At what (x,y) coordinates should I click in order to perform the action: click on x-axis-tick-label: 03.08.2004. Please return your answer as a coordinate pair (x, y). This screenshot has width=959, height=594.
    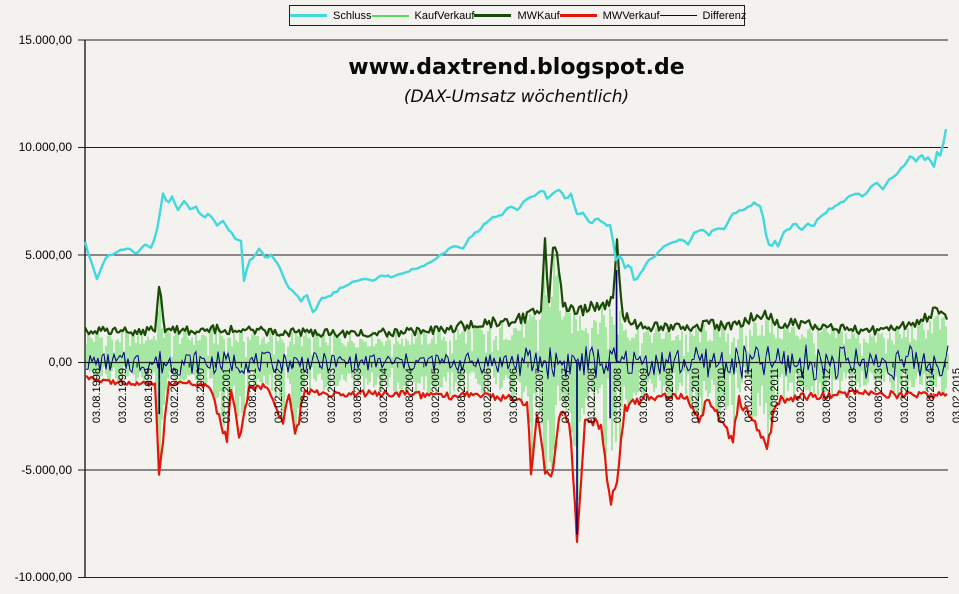
    Looking at the image, I should click on (409, 396).